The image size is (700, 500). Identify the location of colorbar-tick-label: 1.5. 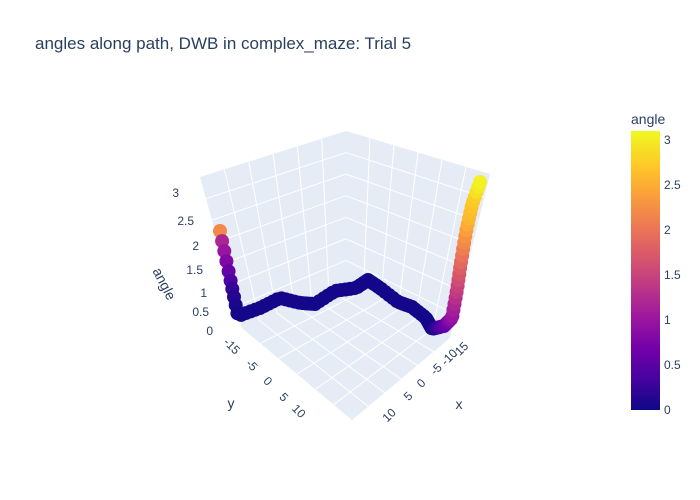
(672, 275).